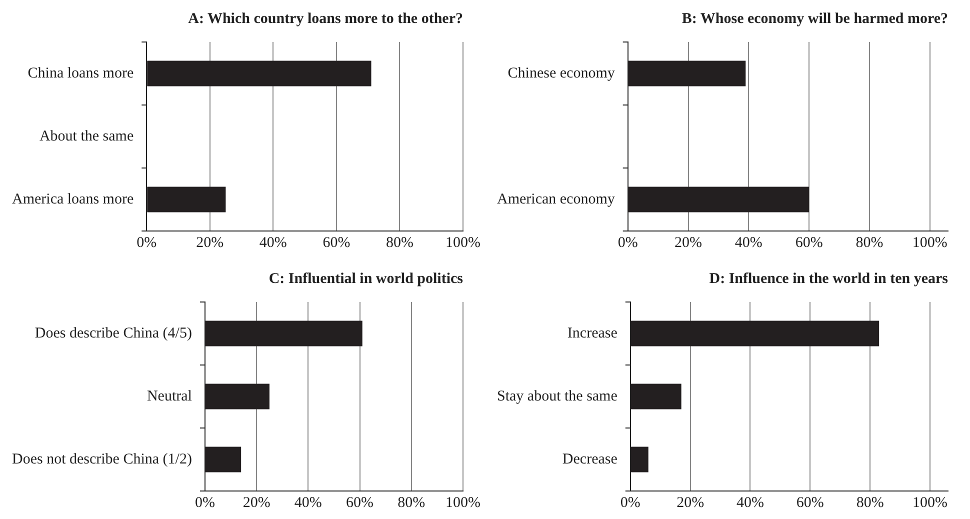 The height and width of the screenshot is (519, 970). Describe the element at coordinates (325, 18) in the screenshot. I see `chart-title: A: Which country loans more to the other?` at that location.